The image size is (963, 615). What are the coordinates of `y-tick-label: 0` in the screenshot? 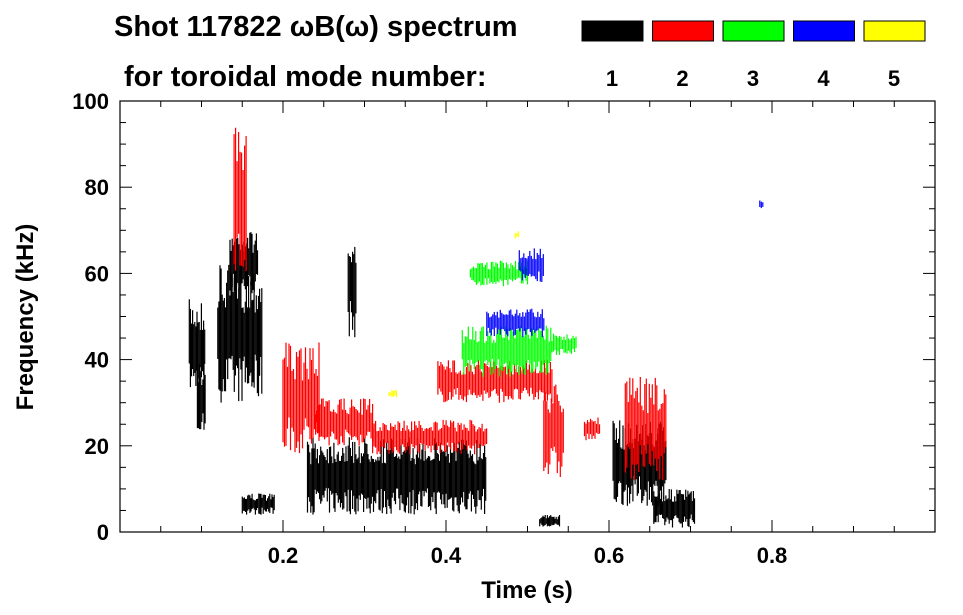 It's located at (103, 532).